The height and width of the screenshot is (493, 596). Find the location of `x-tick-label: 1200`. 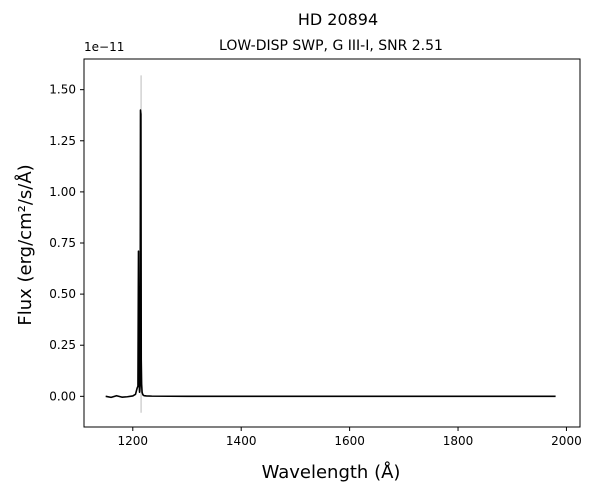

x-tick-label: 1200 is located at coordinates (133, 441).